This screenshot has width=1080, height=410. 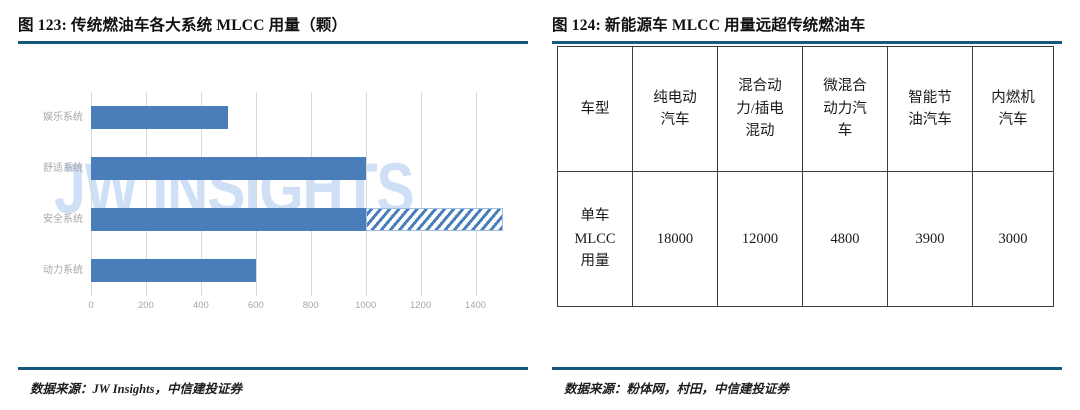 What do you see at coordinates (366, 305) in the screenshot?
I see `x-tick-1000: 1000` at bounding box center [366, 305].